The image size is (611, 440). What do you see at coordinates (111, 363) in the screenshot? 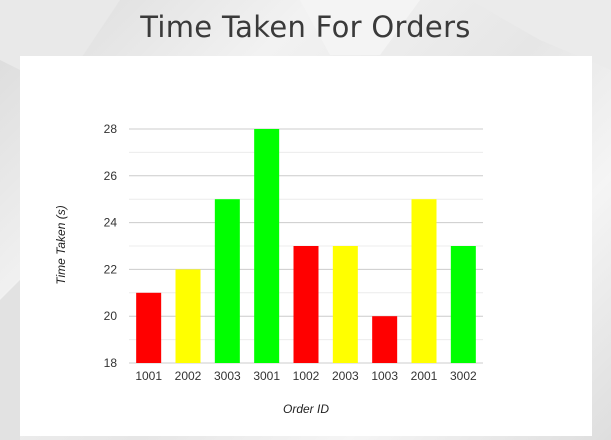
I see `y-tick-label: 18` at bounding box center [111, 363].